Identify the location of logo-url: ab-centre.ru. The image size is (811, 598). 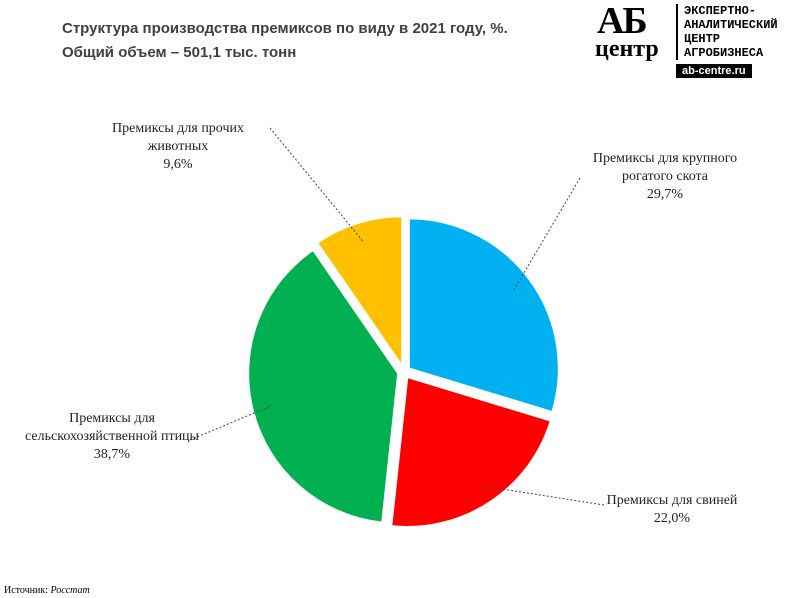
(714, 71).